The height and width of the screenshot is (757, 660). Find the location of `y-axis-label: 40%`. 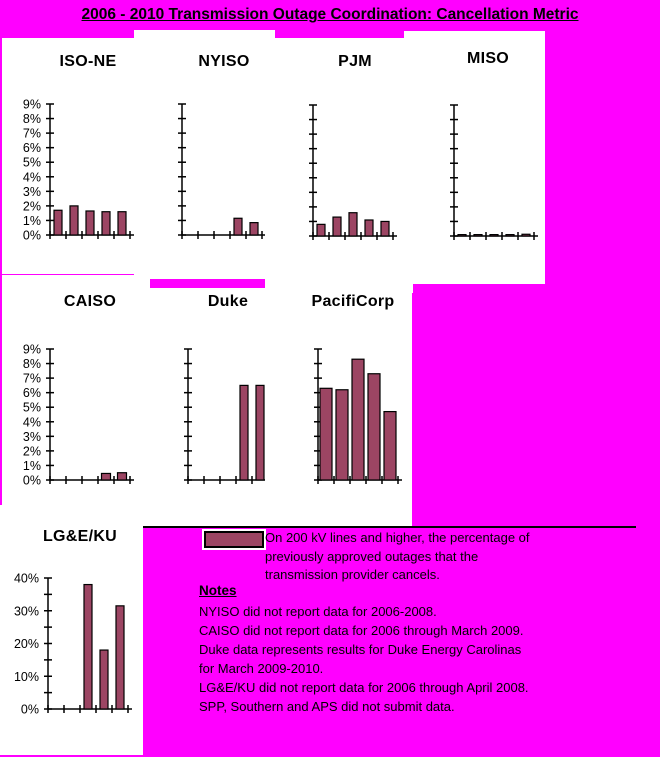

y-axis-label: 40% is located at coordinates (26, 579).